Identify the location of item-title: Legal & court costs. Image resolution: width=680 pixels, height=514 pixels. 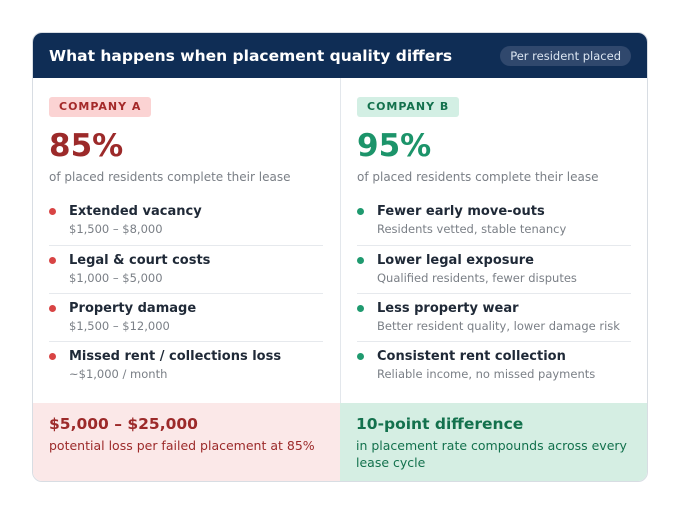
(140, 260).